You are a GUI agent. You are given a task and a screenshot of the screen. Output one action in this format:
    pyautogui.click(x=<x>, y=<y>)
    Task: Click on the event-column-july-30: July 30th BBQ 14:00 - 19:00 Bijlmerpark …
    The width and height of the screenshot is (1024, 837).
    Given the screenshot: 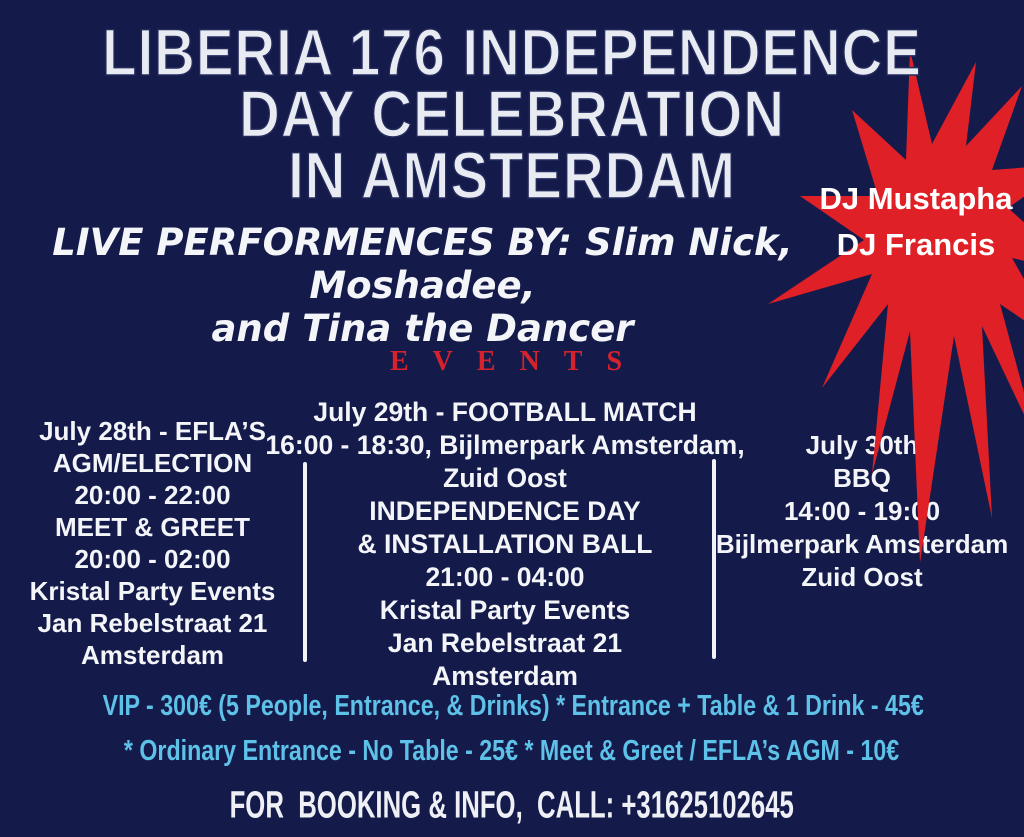 What is the action you would take?
    pyautogui.click(x=862, y=511)
    